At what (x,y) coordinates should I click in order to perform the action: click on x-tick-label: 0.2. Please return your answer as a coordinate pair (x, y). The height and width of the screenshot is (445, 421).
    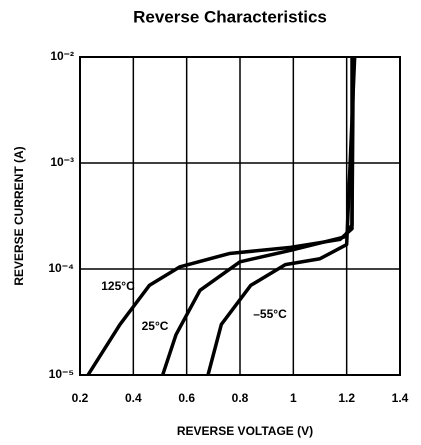
    Looking at the image, I should click on (80, 398).